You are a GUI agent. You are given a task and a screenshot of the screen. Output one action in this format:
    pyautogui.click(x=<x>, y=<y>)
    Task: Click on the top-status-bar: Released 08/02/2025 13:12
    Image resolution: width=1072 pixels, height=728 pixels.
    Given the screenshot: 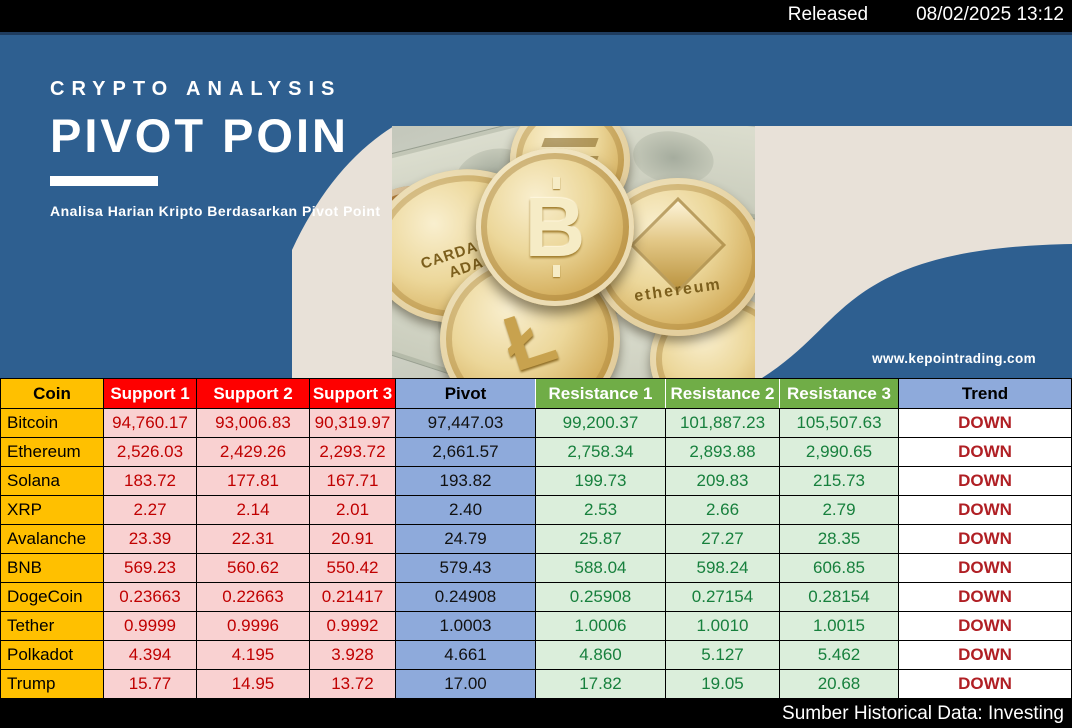 What is the action you would take?
    pyautogui.click(x=536, y=16)
    